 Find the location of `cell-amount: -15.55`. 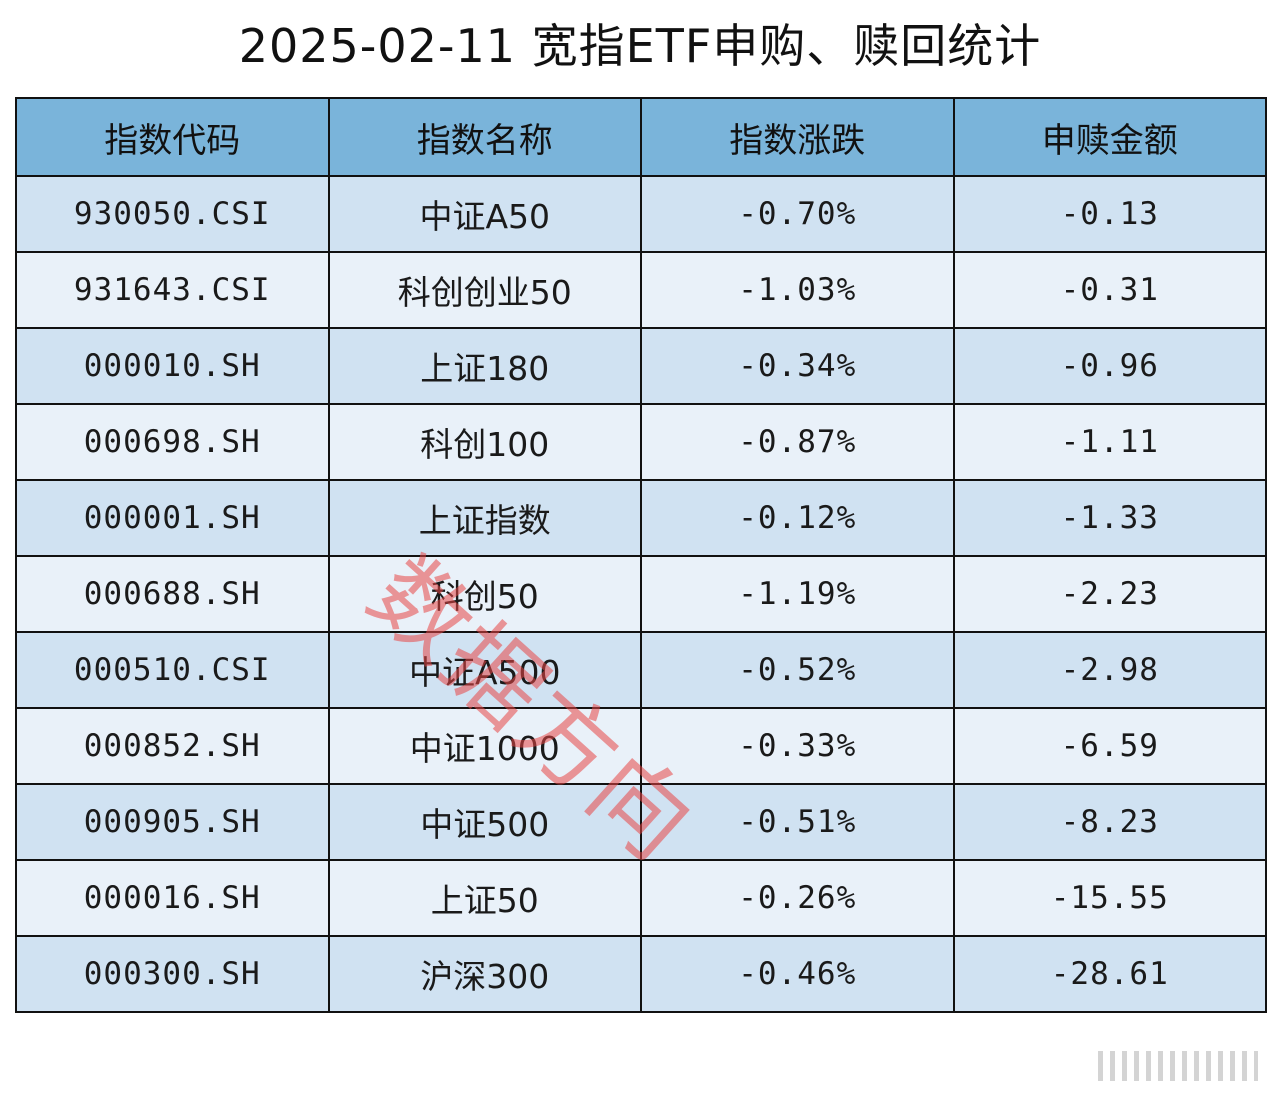

cell-amount: -15.55 is located at coordinates (1109, 898).